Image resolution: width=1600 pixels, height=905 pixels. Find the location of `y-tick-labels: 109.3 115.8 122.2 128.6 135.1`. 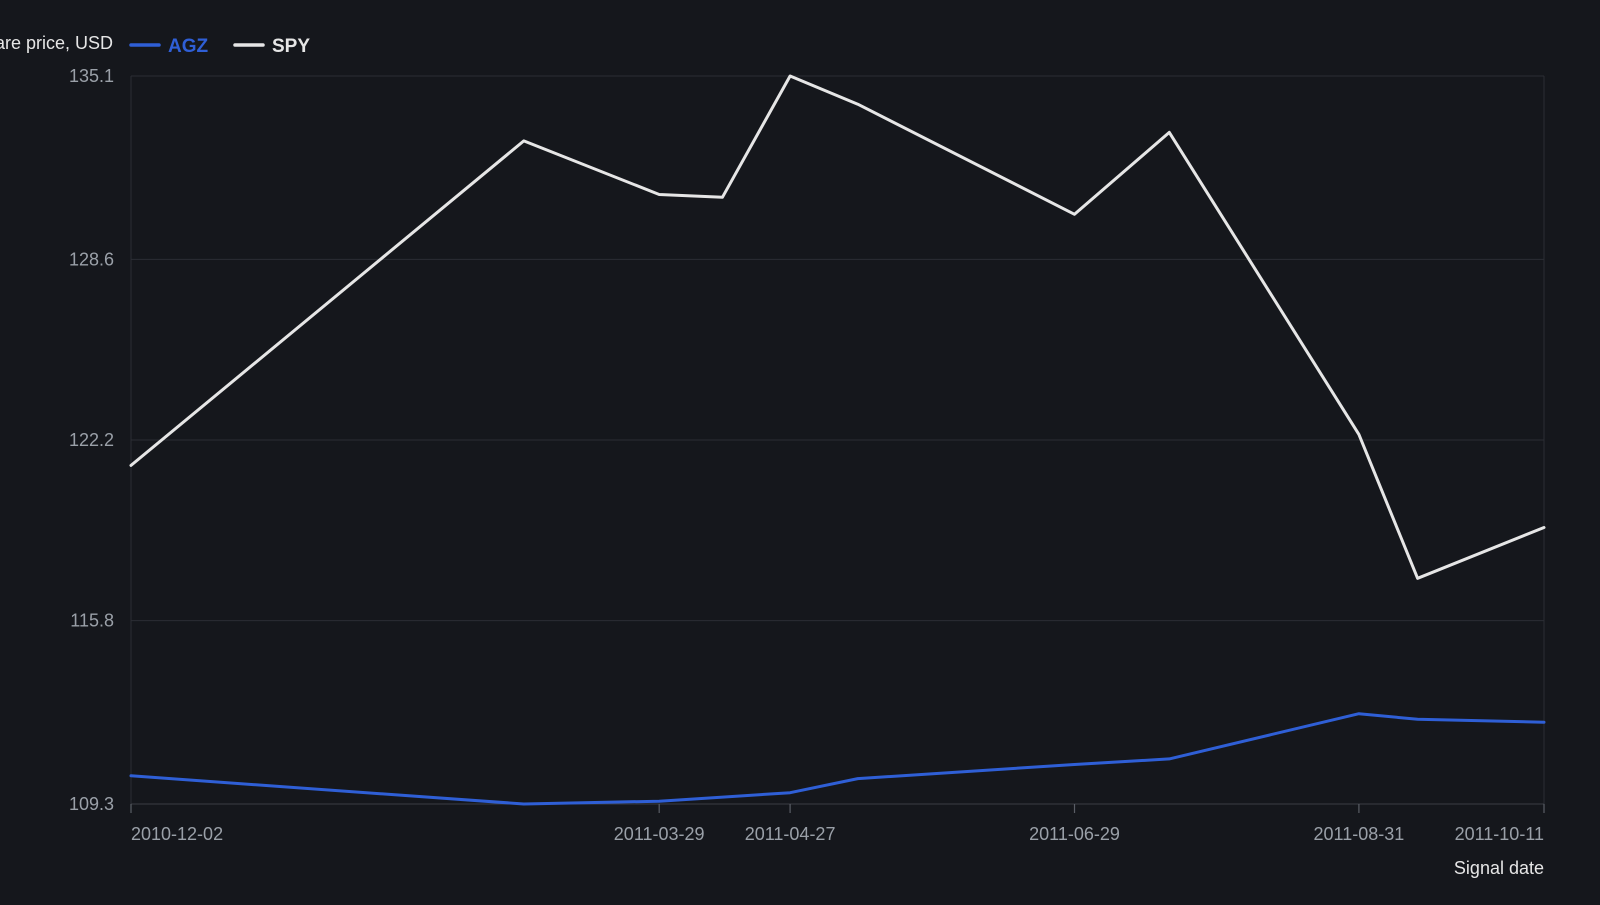

y-tick-labels: 109.3 115.8 122.2 128.6 135.1 is located at coordinates (91, 440).